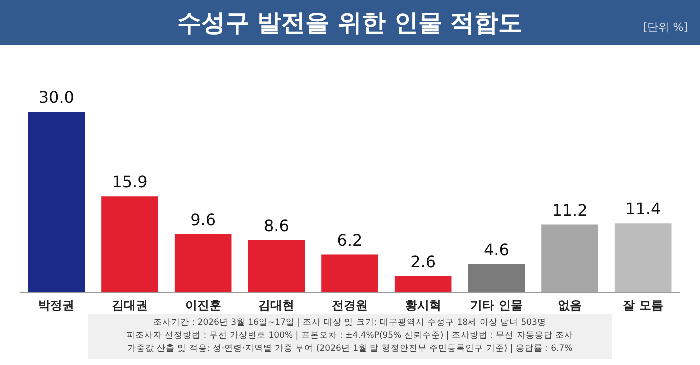  What do you see at coordinates (496, 305) in the screenshot?
I see `x-tick-label: 기타 인물` at bounding box center [496, 305].